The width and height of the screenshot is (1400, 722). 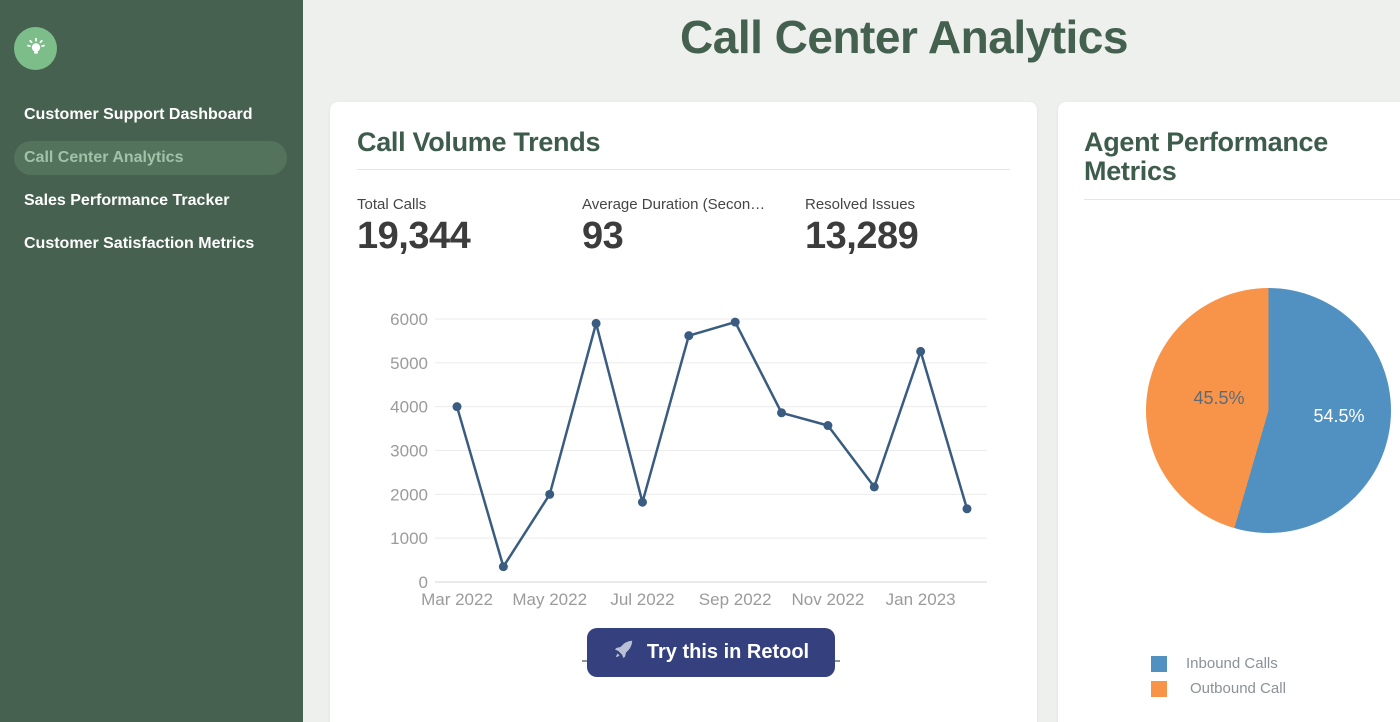 I want to click on agent-card-title: Agent Performance Metrics, so click(x=1206, y=156).